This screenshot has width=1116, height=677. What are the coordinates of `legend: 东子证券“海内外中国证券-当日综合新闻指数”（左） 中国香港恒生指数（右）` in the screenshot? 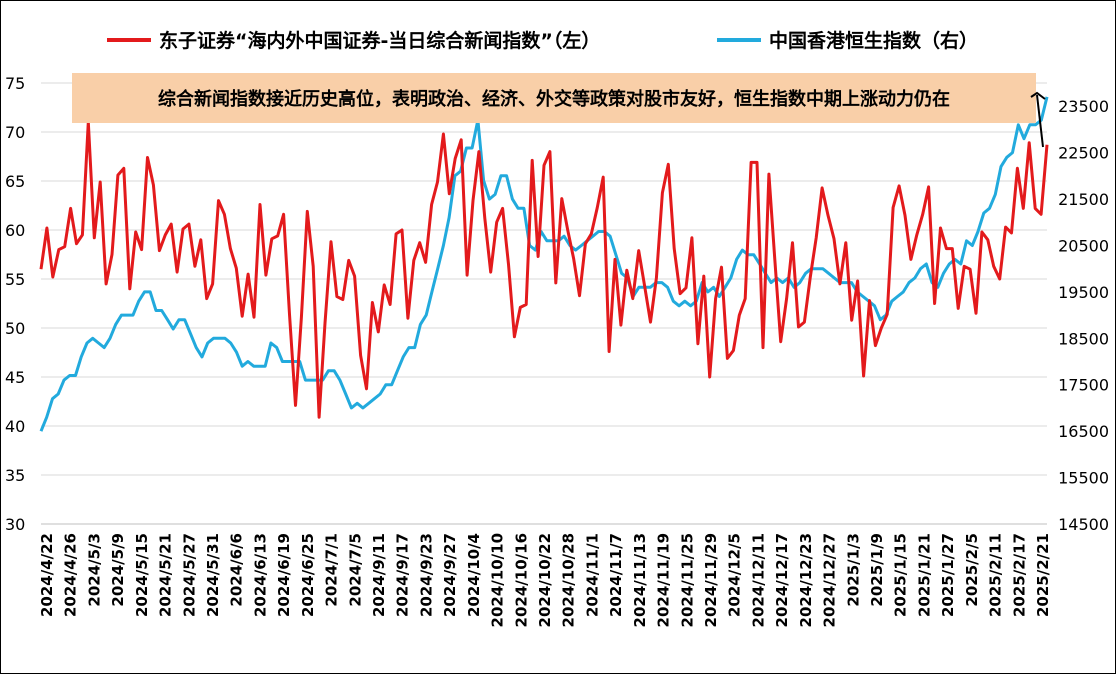 It's located at (542, 40).